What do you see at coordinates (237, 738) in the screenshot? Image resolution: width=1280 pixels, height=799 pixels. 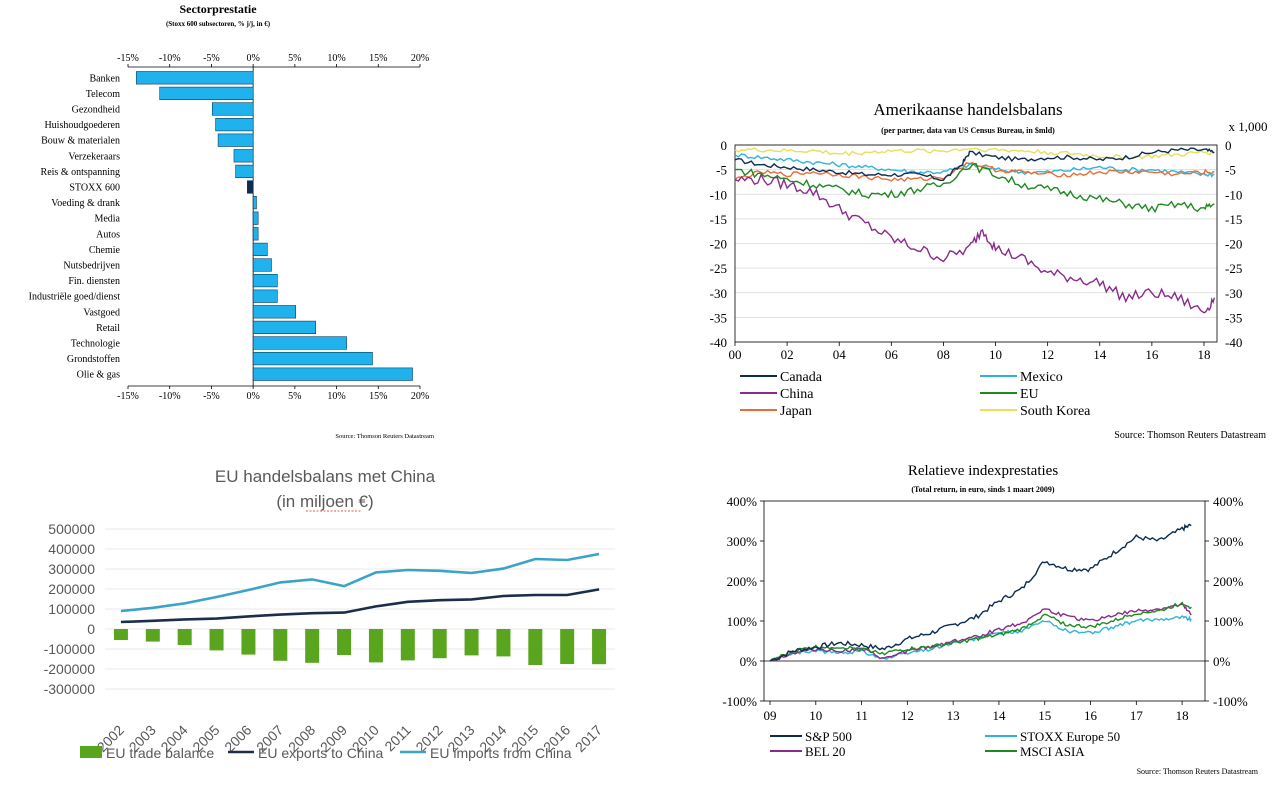 I see `x-tick-label: 2006` at bounding box center [237, 738].